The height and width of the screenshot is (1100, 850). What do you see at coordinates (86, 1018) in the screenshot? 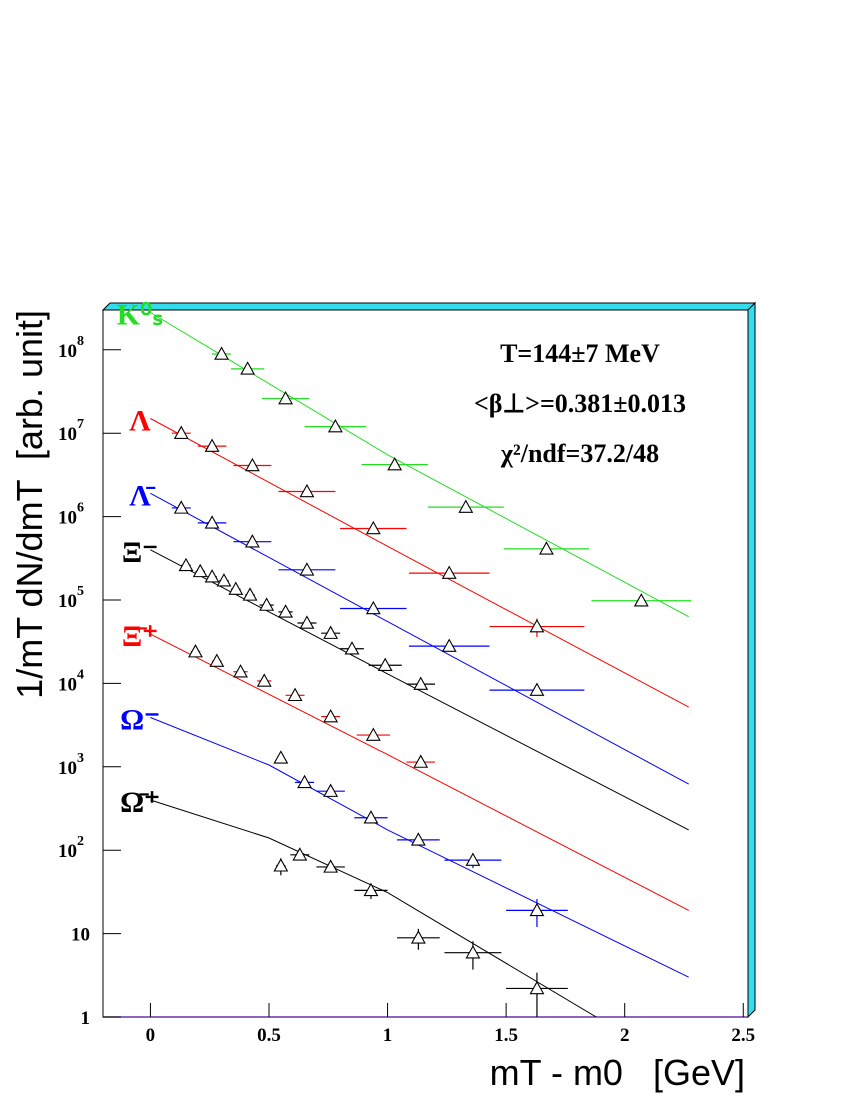
I see `y-tick-label: 1` at bounding box center [86, 1018].